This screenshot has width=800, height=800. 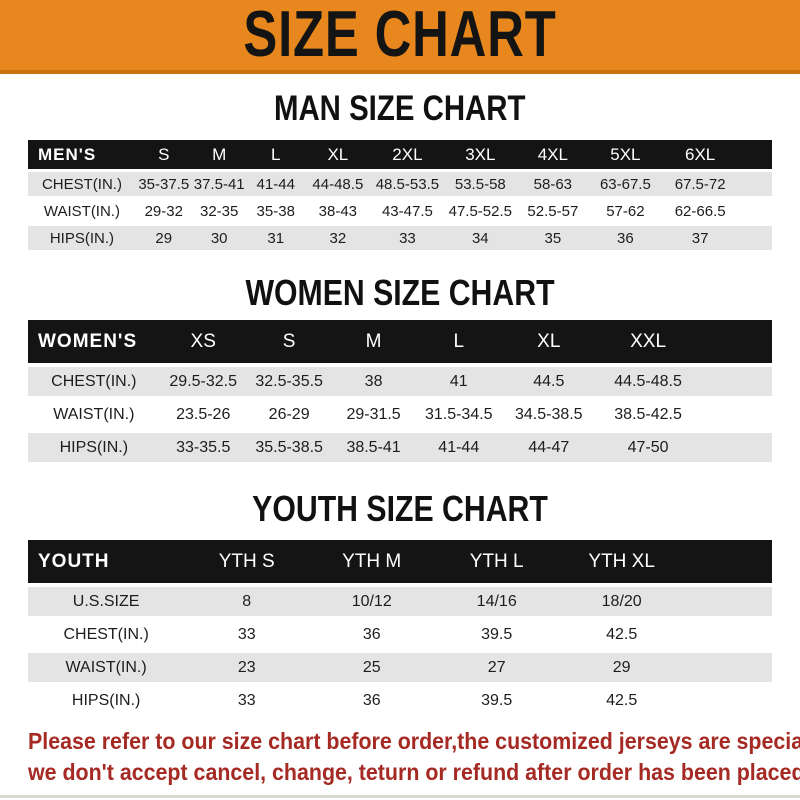 What do you see at coordinates (203, 447) in the screenshot?
I see `cell-value: 33-35.5` at bounding box center [203, 447].